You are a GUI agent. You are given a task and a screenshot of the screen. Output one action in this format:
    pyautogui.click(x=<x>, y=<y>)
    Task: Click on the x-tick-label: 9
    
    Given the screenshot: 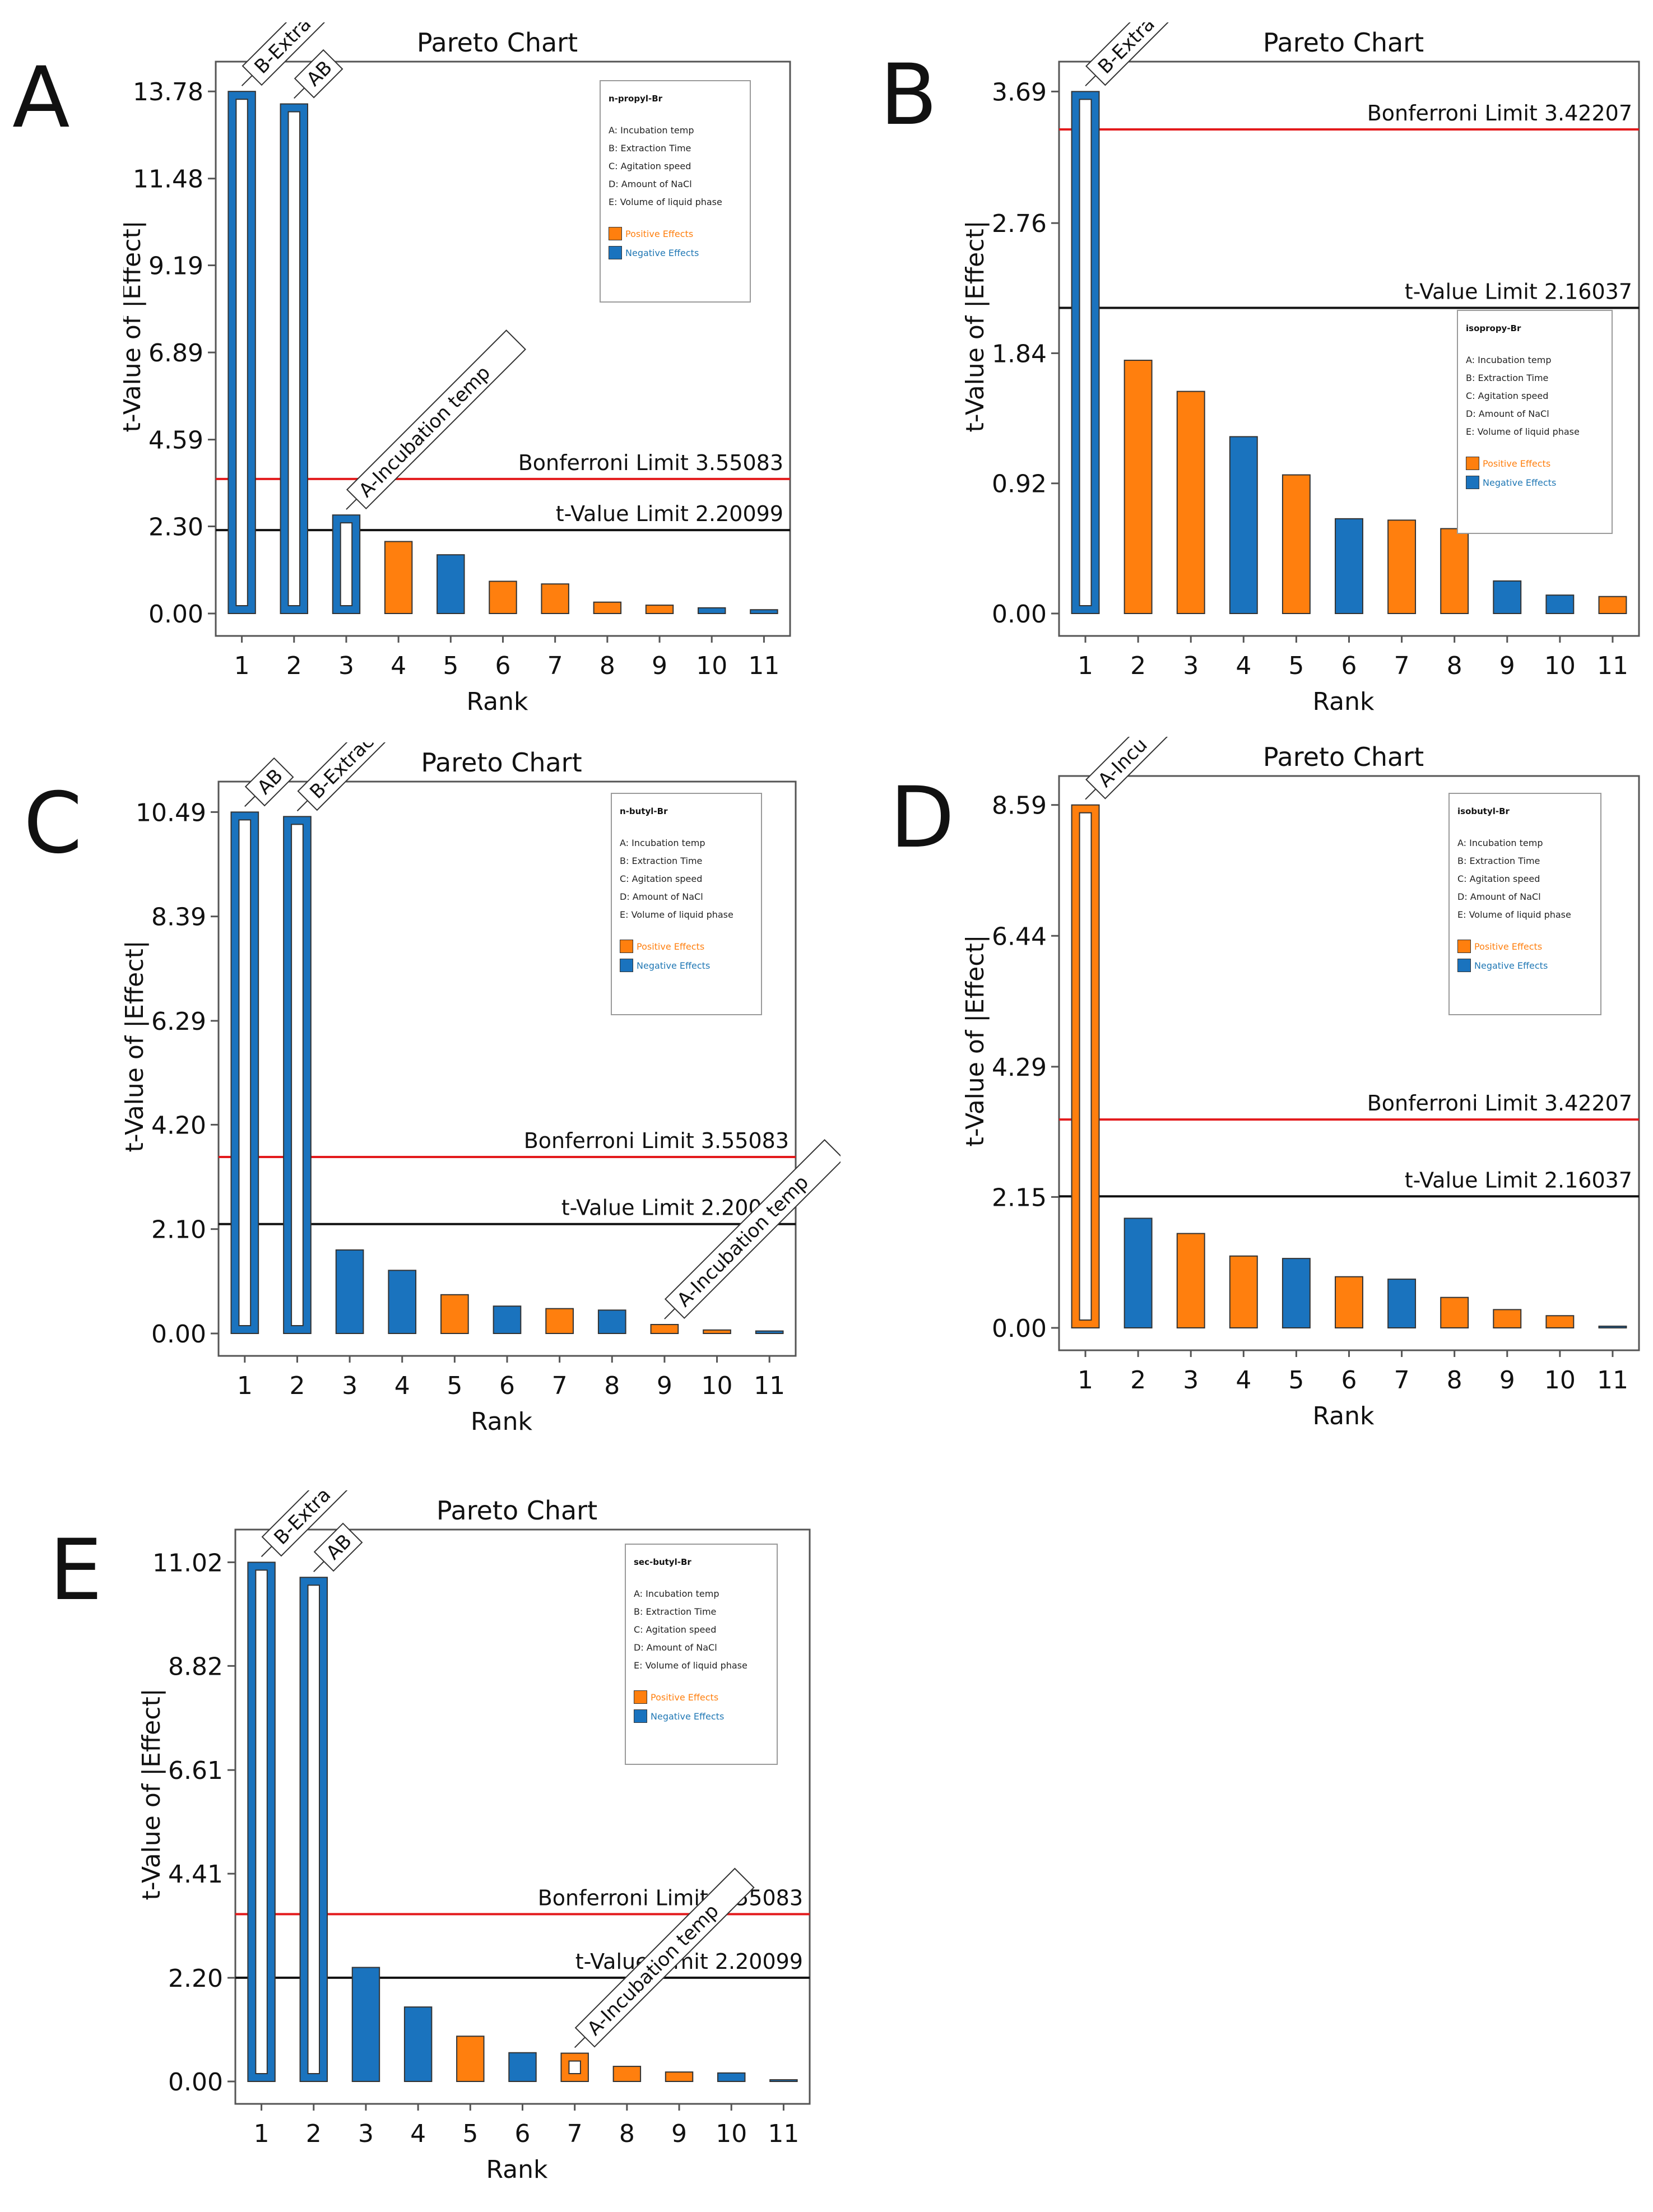 What is the action you would take?
    pyautogui.click(x=679, y=2134)
    